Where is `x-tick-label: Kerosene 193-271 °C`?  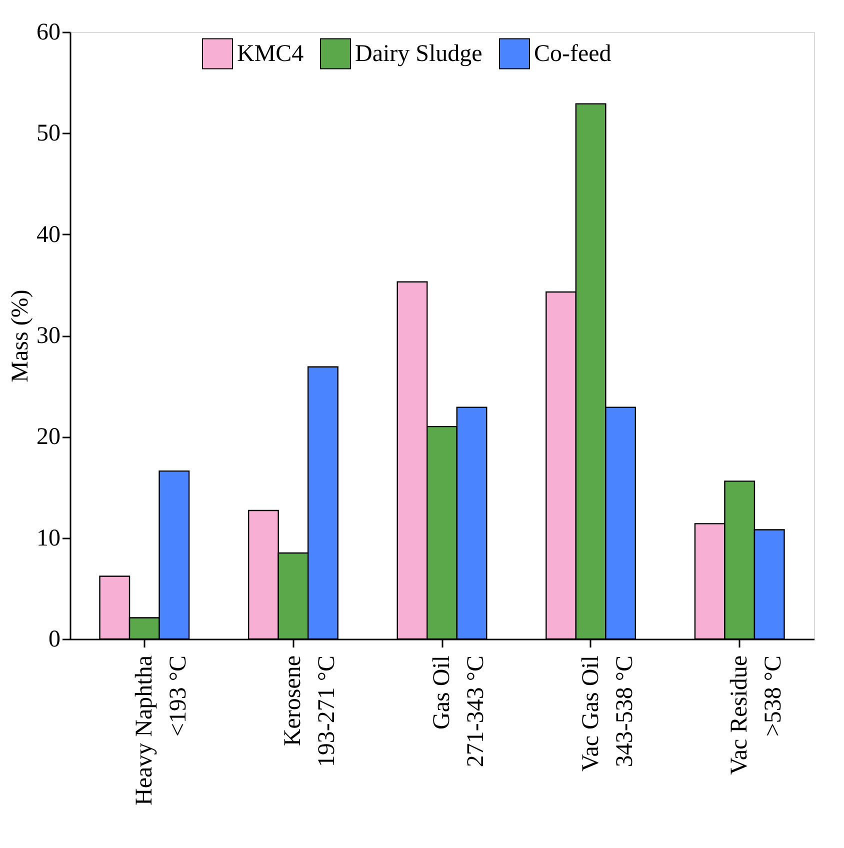 x-tick-label: Kerosene 193-271 °C is located at coordinates (310, 712).